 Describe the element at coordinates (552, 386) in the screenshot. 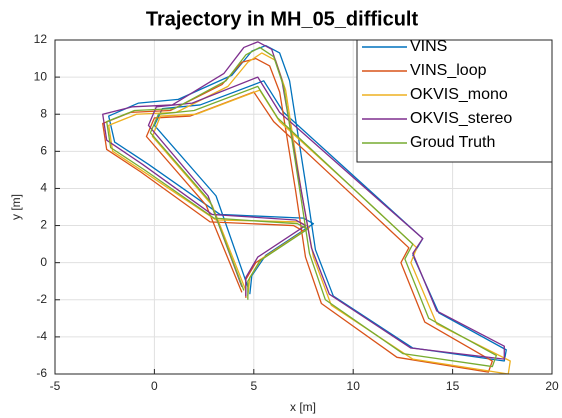

I see `x-tick-label: 20` at that location.